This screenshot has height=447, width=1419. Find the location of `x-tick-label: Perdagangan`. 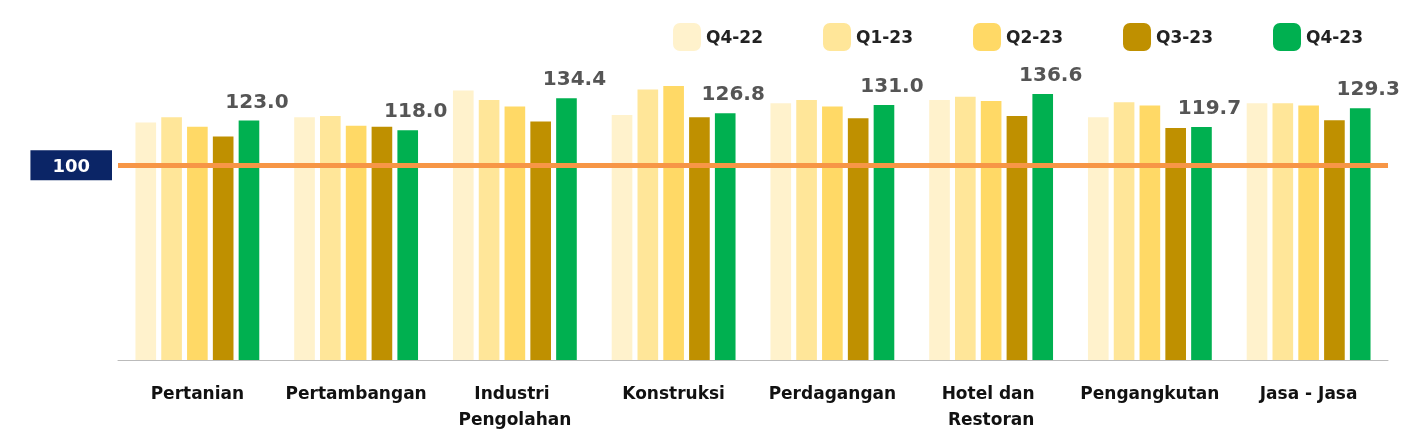

x-tick-label: Perdagangan is located at coordinates (832, 393).